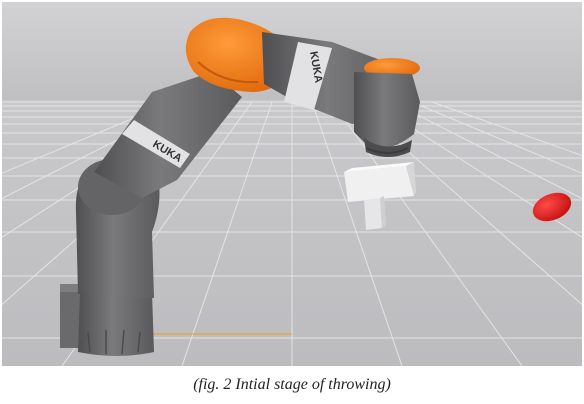  I want to click on target-object, so click(552, 207).